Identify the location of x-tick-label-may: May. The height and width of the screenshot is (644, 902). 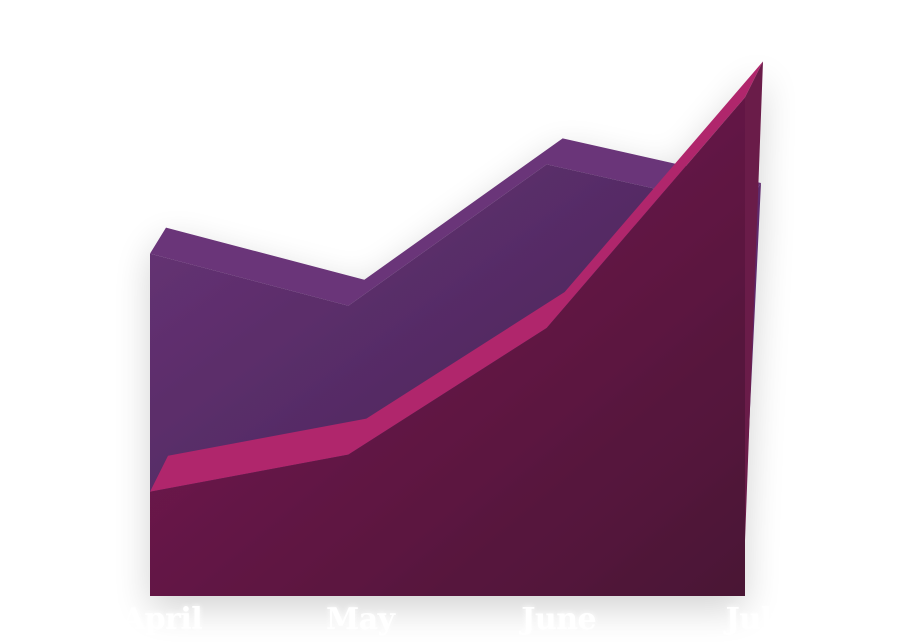
(360, 619).